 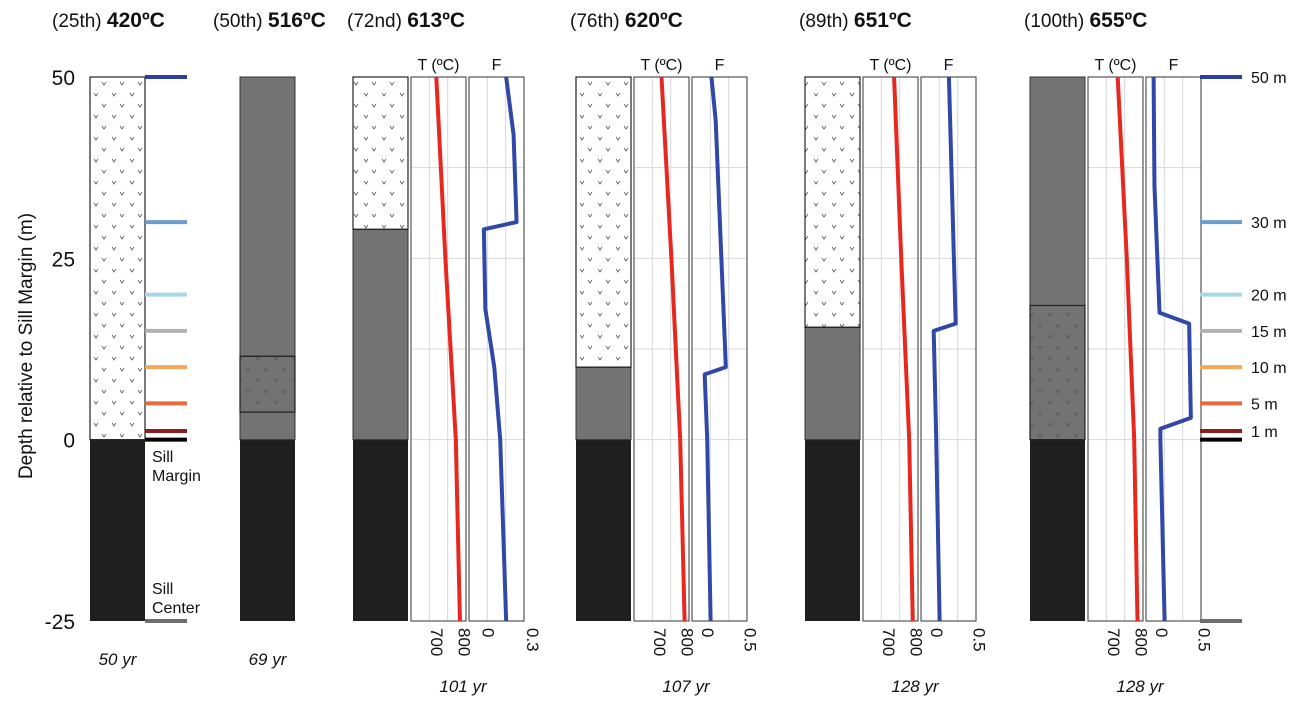 I want to click on y-tick-label: -25, so click(x=60, y=622).